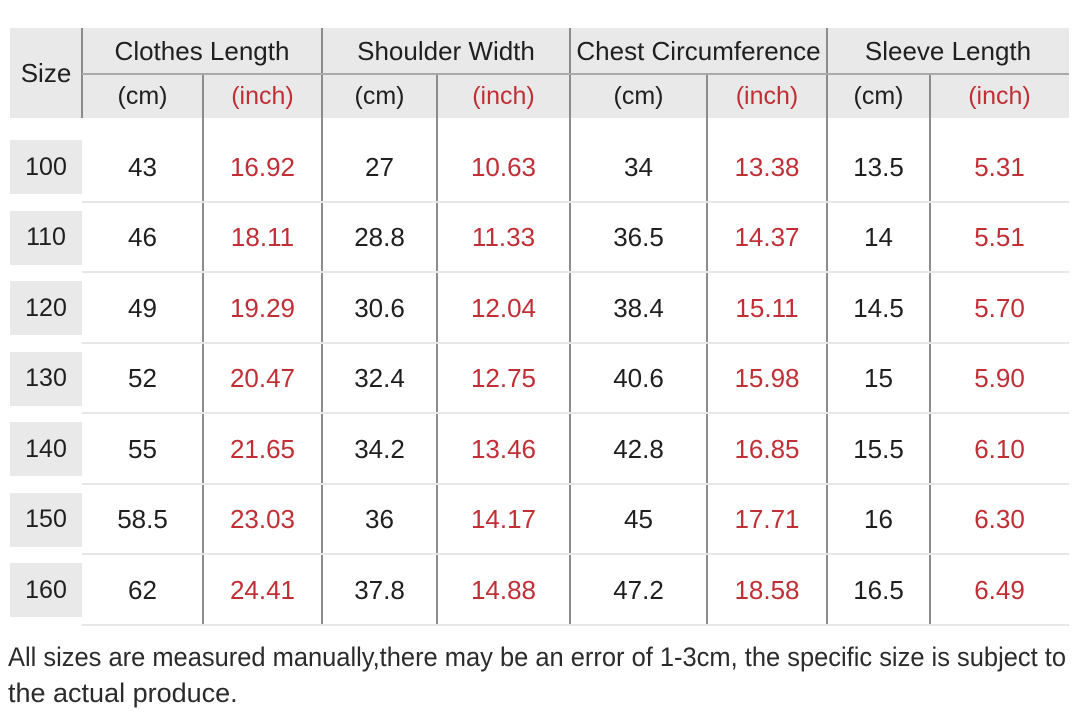  I want to click on inch-value: 17.71, so click(767, 519).